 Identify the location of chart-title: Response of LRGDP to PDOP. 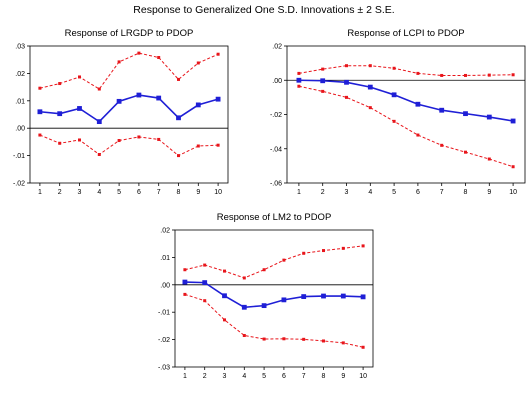
(129, 33).